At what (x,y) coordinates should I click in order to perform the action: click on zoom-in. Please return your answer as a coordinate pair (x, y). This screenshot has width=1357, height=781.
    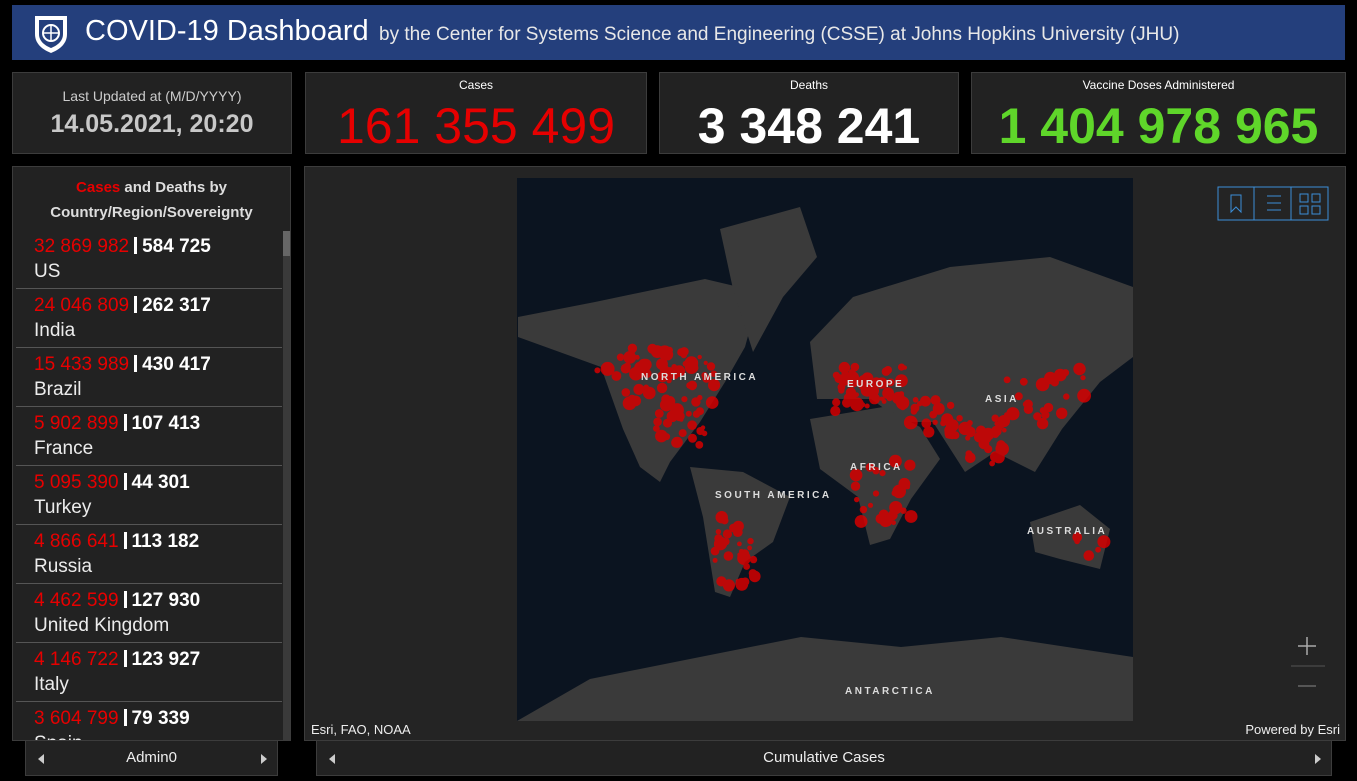
    Looking at the image, I should click on (1307, 646).